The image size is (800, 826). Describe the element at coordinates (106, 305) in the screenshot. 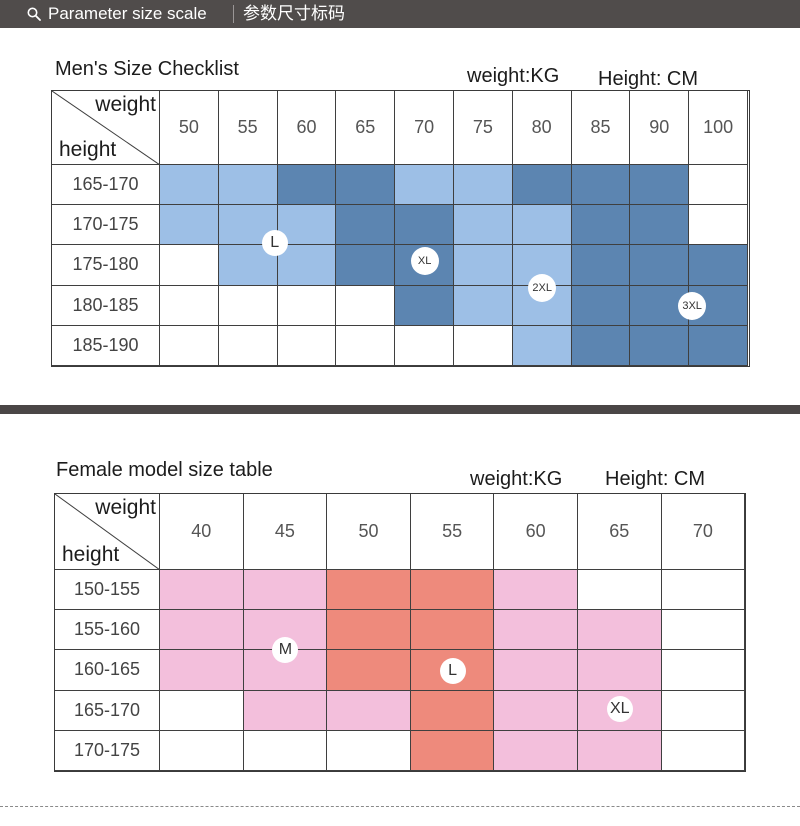

I see `men-height-header: 180-185` at that location.